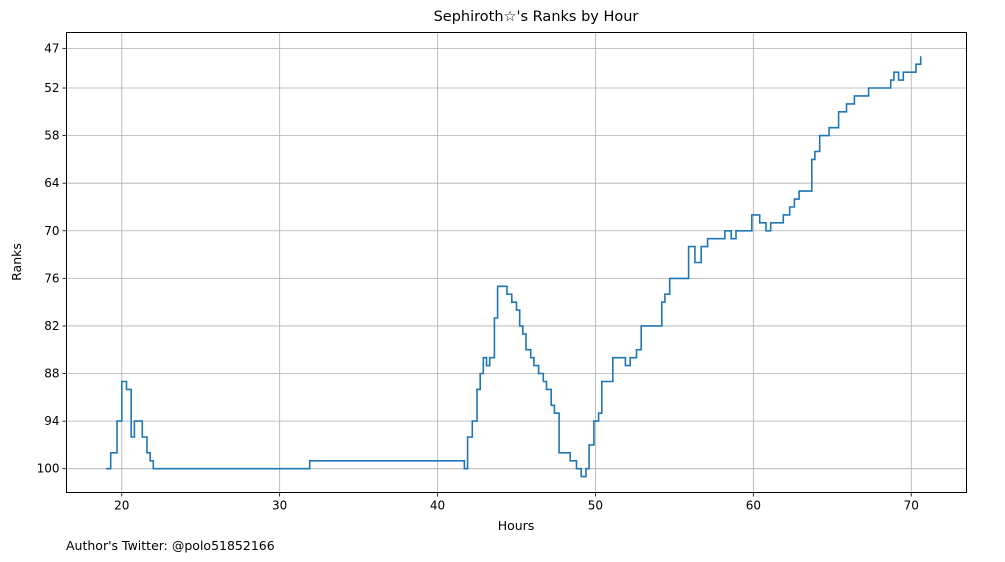 The image size is (1005, 562). What do you see at coordinates (51, 48) in the screenshot?
I see `y-tick-label: 47` at bounding box center [51, 48].